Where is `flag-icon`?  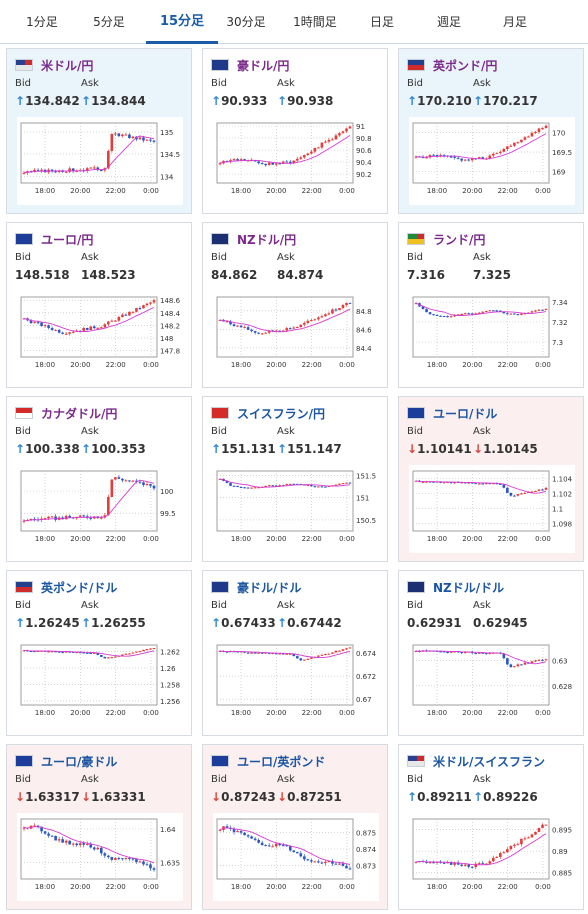
flag-icon is located at coordinates (24, 65).